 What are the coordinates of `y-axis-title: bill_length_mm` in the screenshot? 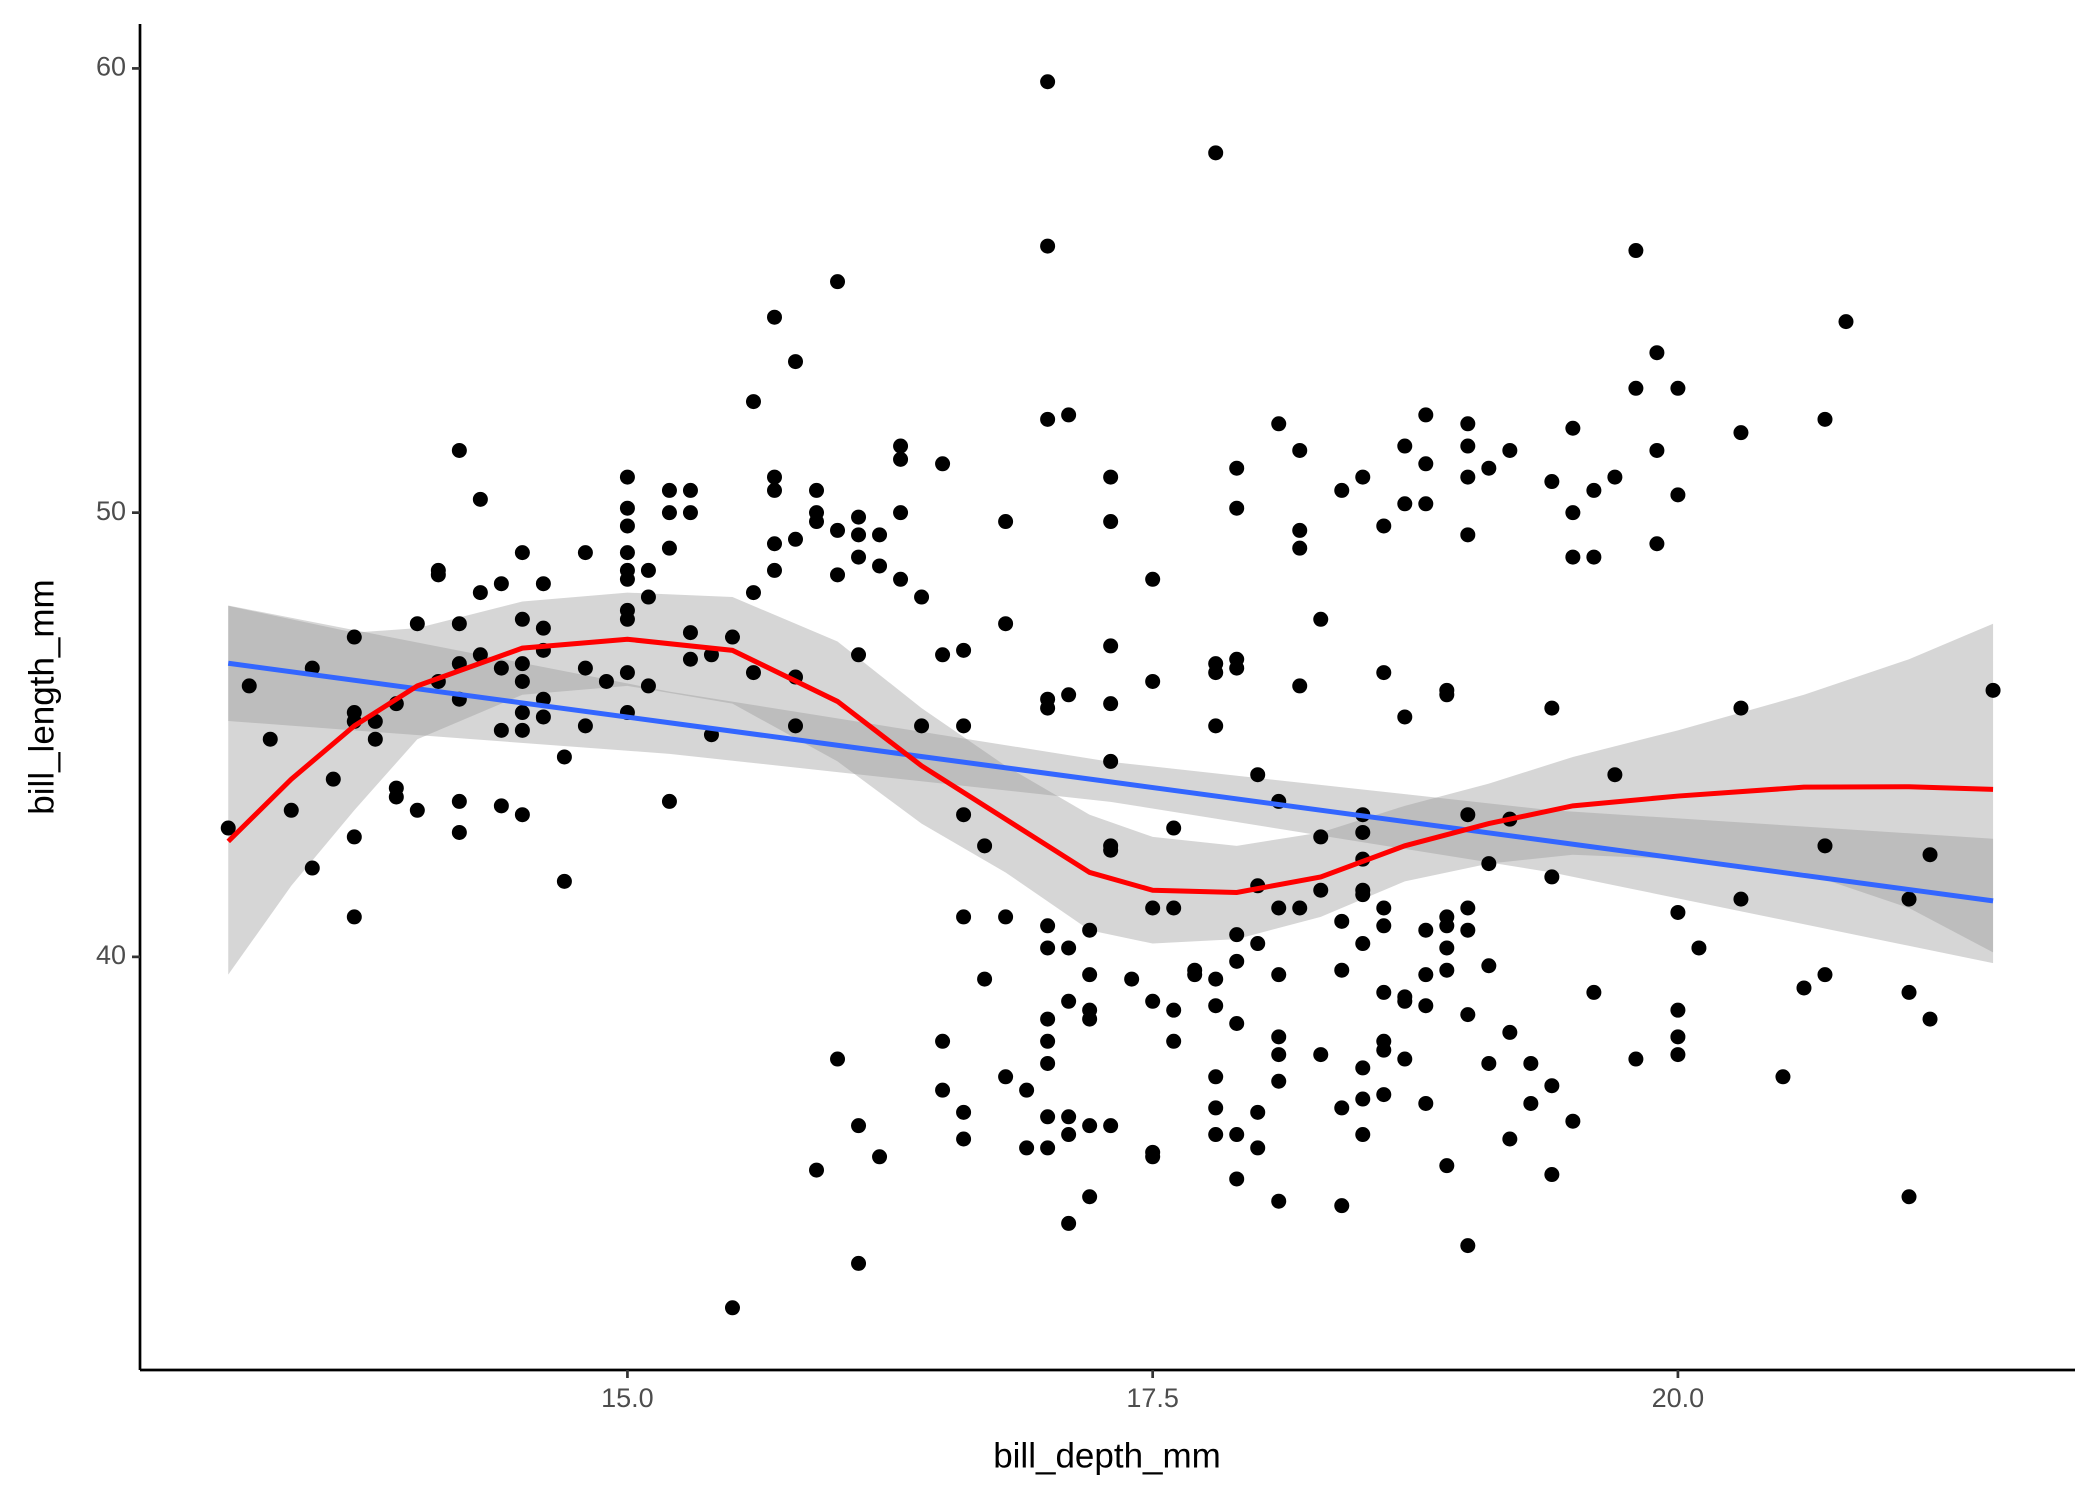 It's located at (41, 696).